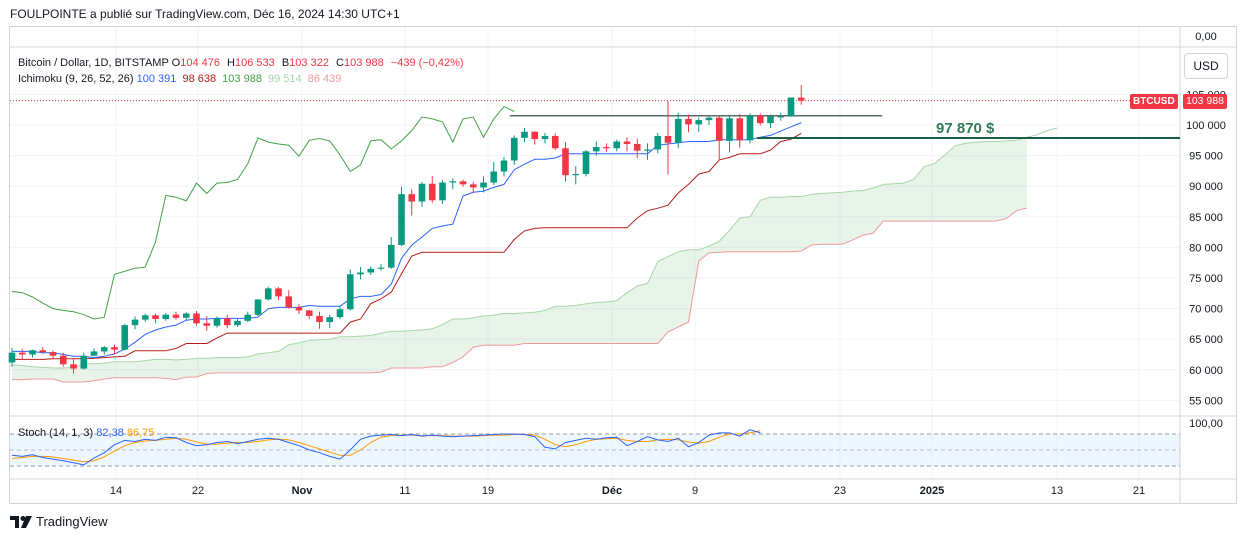  Describe the element at coordinates (56, 433) in the screenshot. I see `stoch-label: Stoch (14, 1, 3)` at that location.